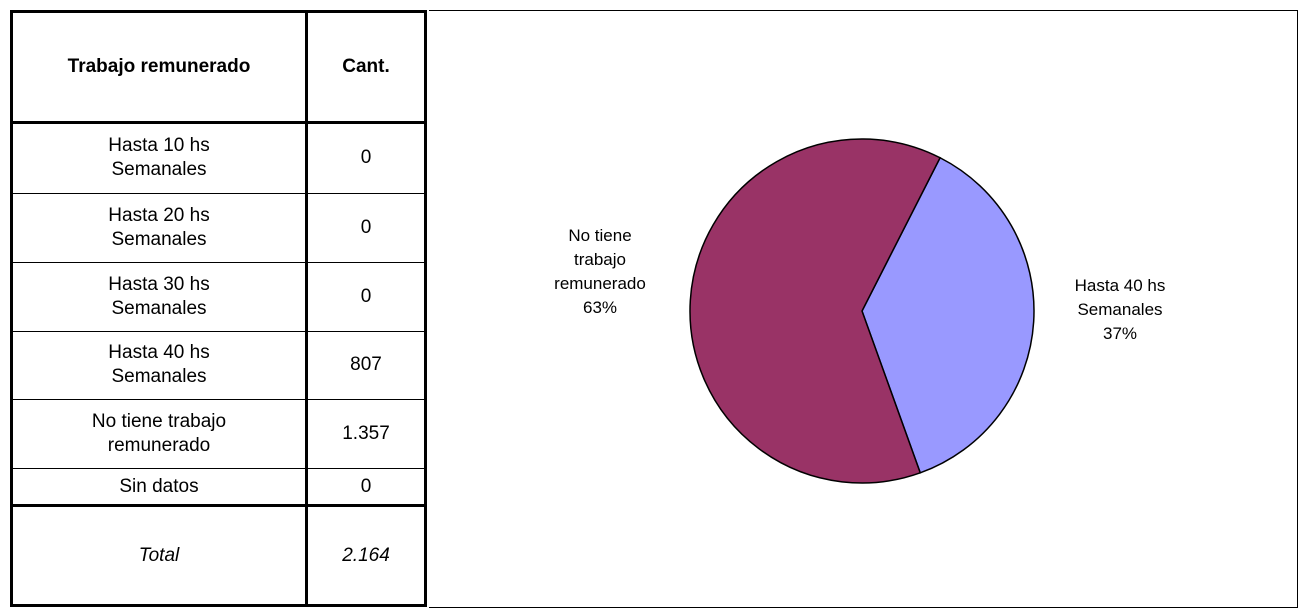 This screenshot has width=1301, height=610. I want to click on header-cell: Cant., so click(366, 67).